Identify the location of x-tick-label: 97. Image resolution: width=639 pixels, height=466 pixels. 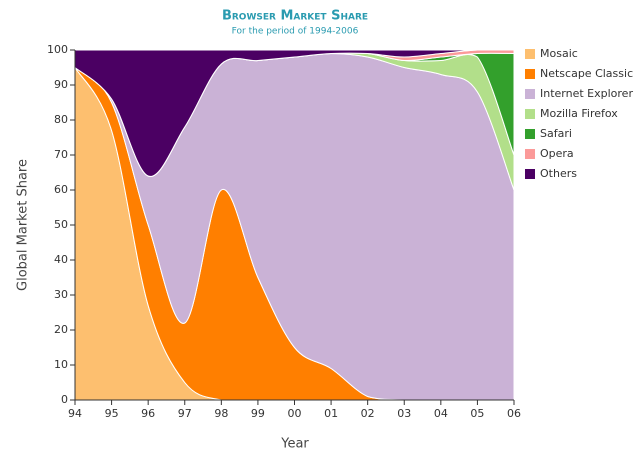
(185, 413).